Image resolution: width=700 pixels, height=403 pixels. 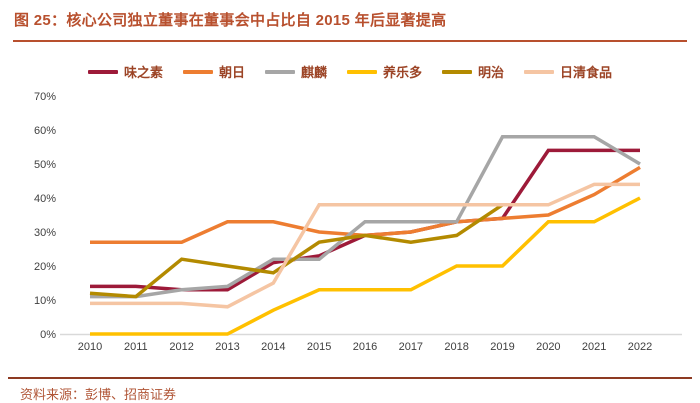 I want to click on legend-item: 味之素, so click(x=125, y=71).